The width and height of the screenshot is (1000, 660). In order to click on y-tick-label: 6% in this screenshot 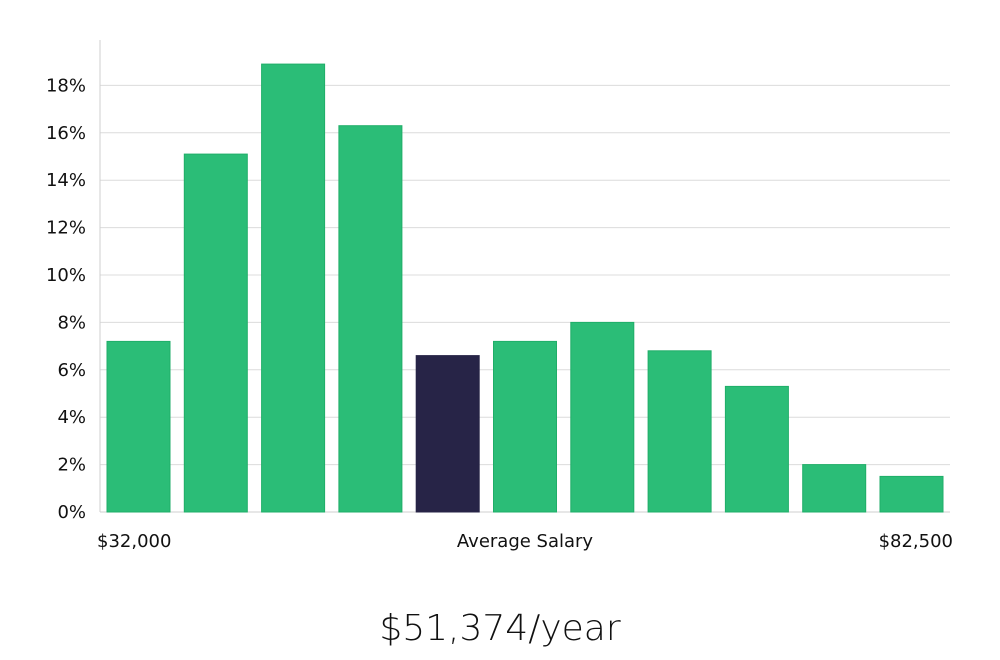, I will do `click(71, 370)`.